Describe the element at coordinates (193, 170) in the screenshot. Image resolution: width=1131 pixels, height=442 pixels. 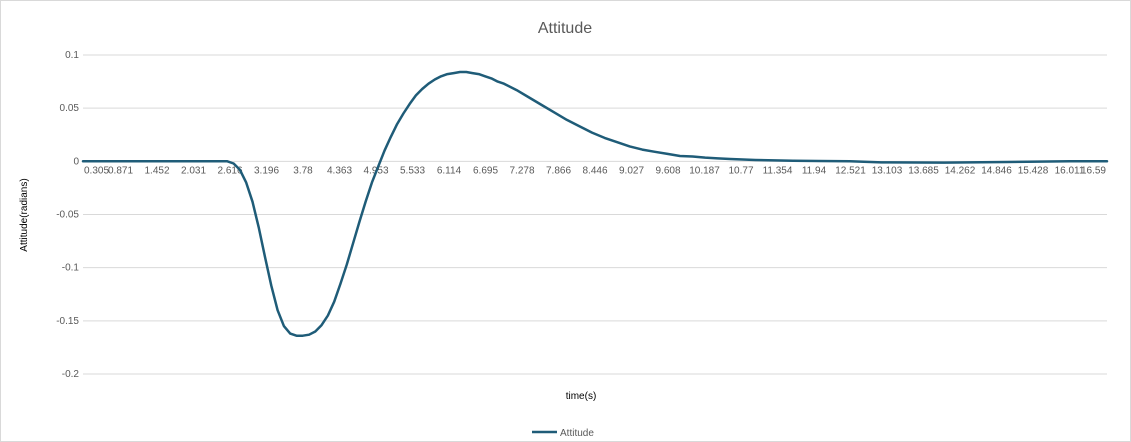
I see `x-tick-label: 2.031` at that location.